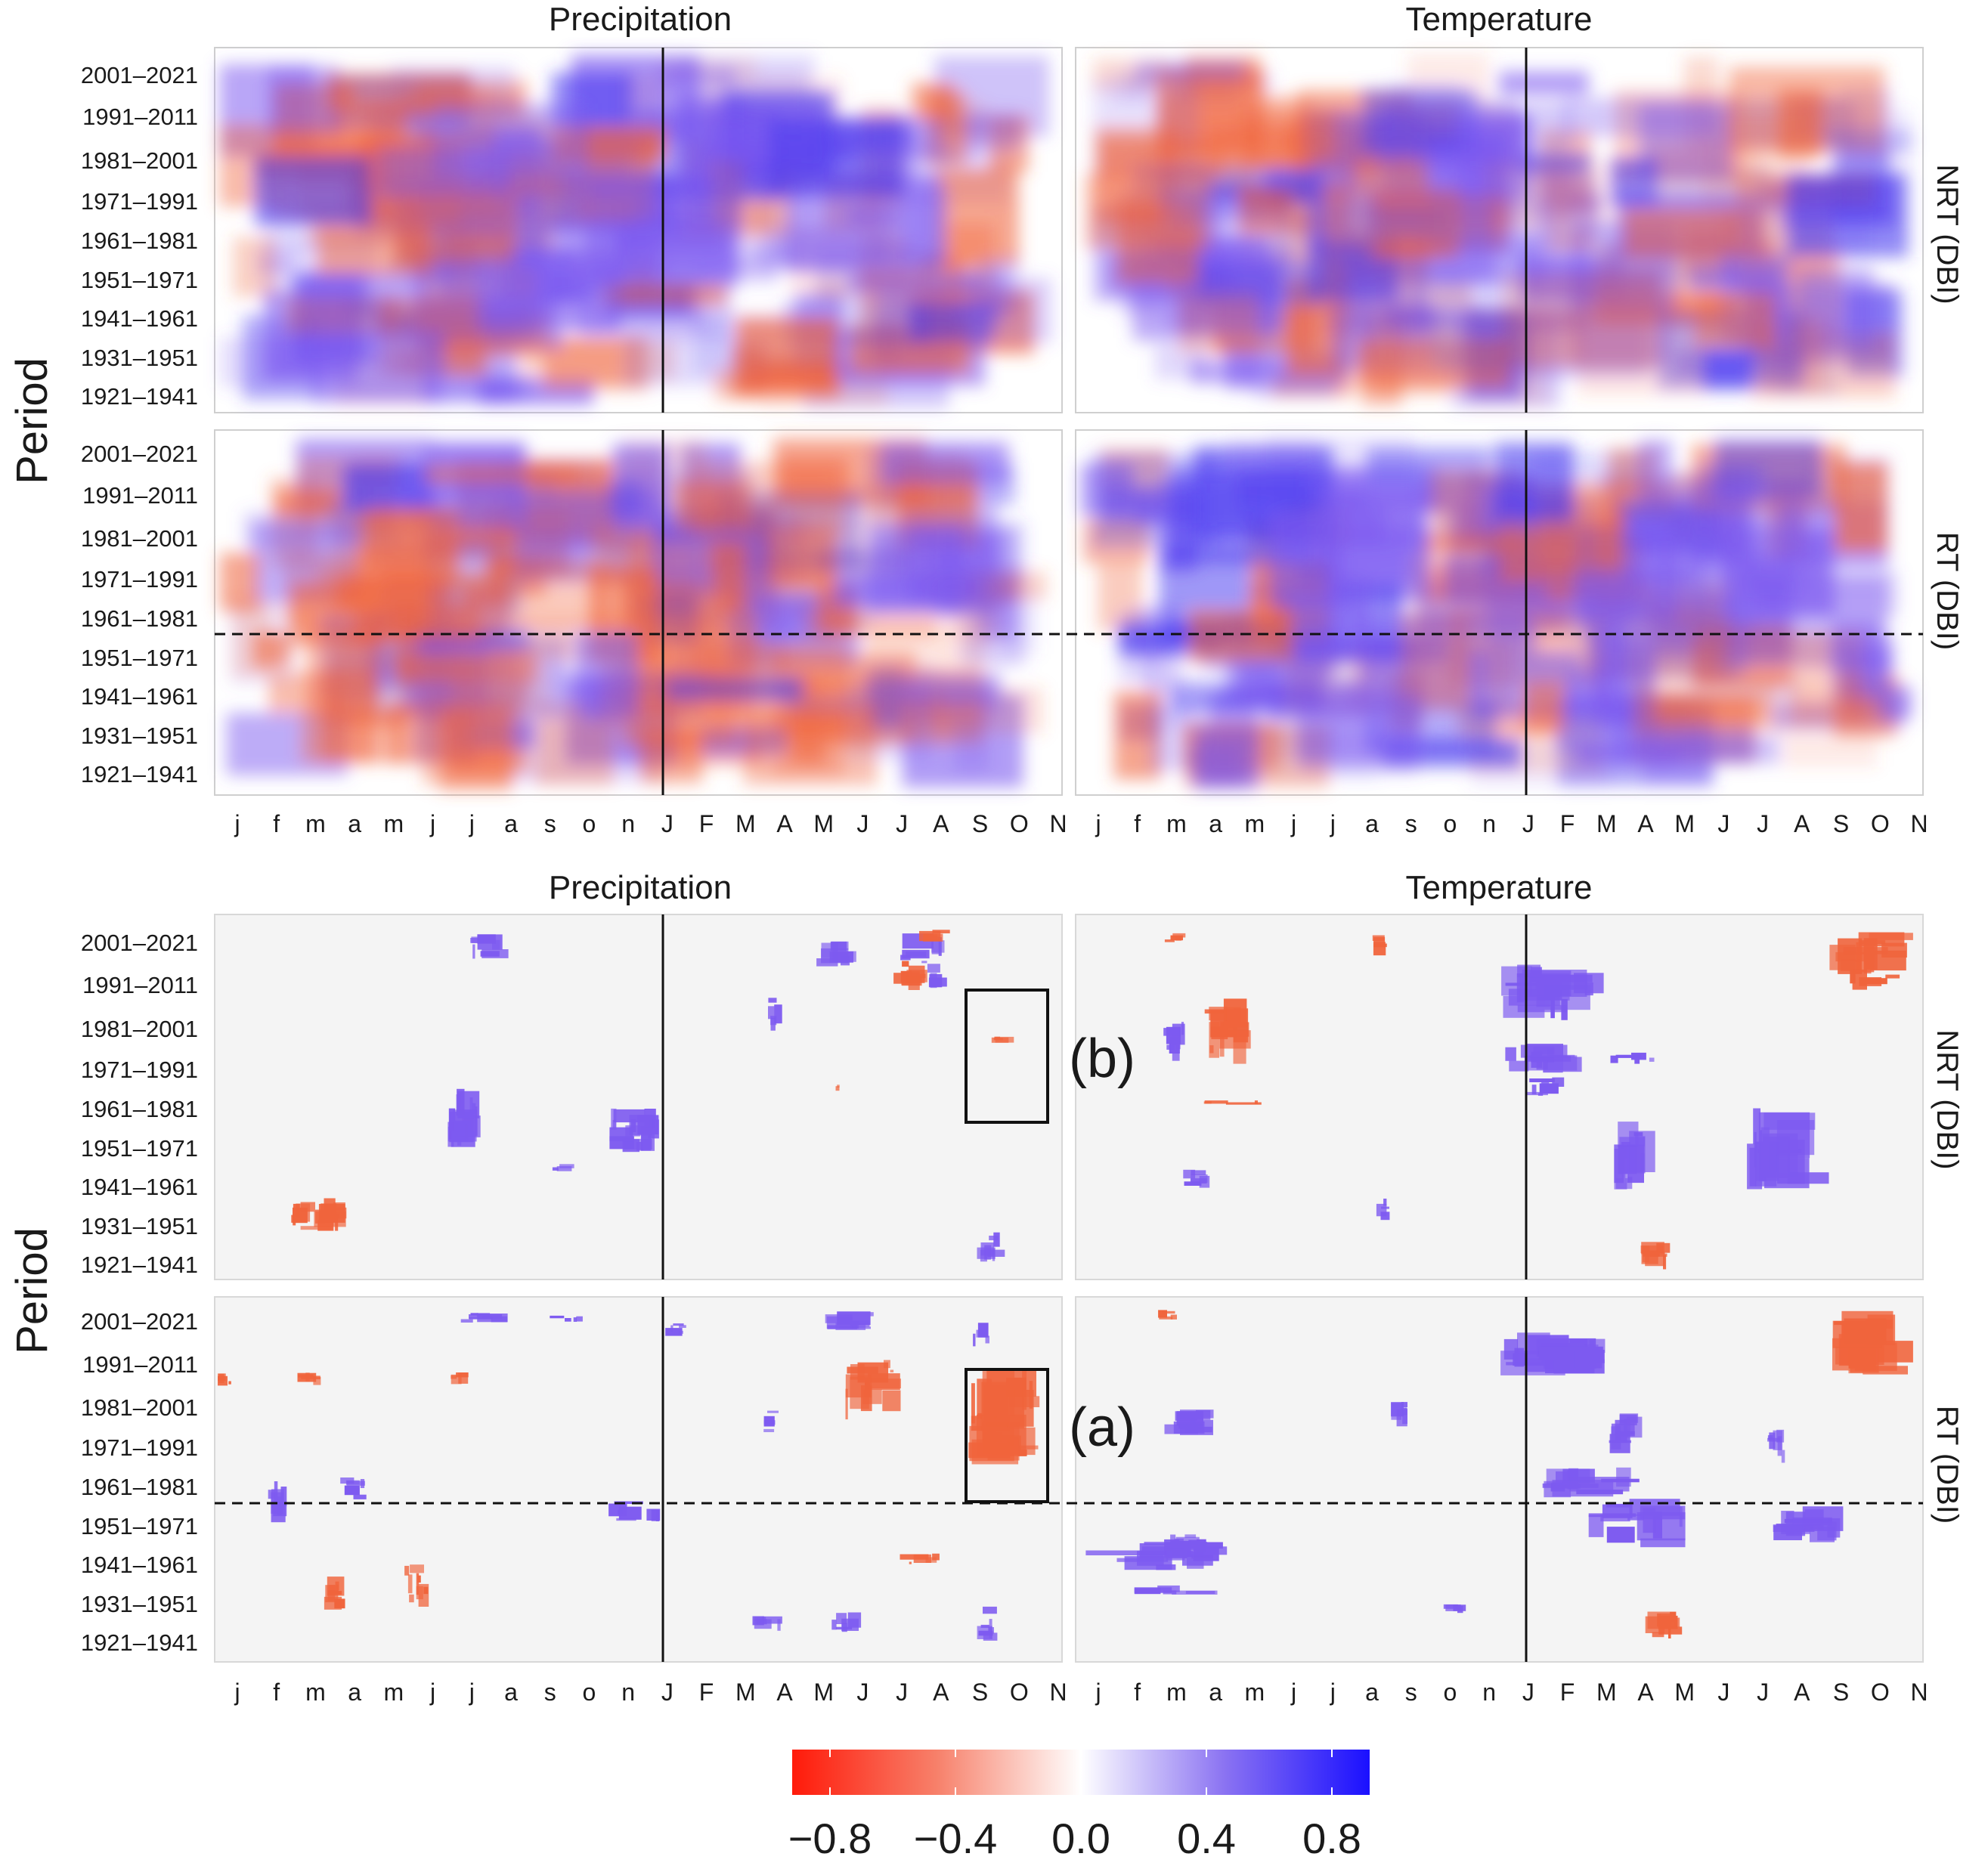 Image resolution: width=1988 pixels, height=1872 pixels. I want to click on colorbar-tick-label: 0.4, so click(1206, 1838).